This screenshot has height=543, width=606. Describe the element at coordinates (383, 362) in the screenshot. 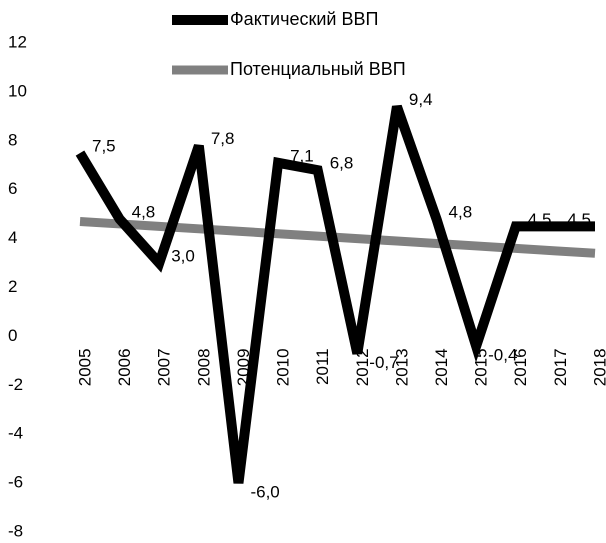

I see `data-label: -0,7` at that location.